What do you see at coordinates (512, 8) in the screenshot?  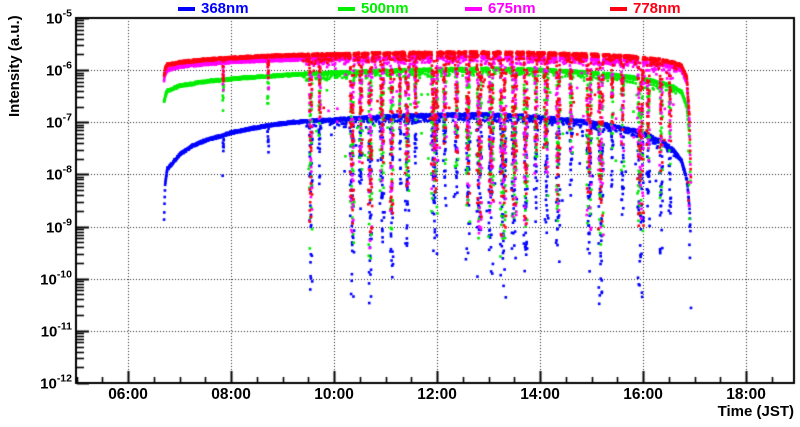 I see `legend-item-label: 675nm` at bounding box center [512, 8].